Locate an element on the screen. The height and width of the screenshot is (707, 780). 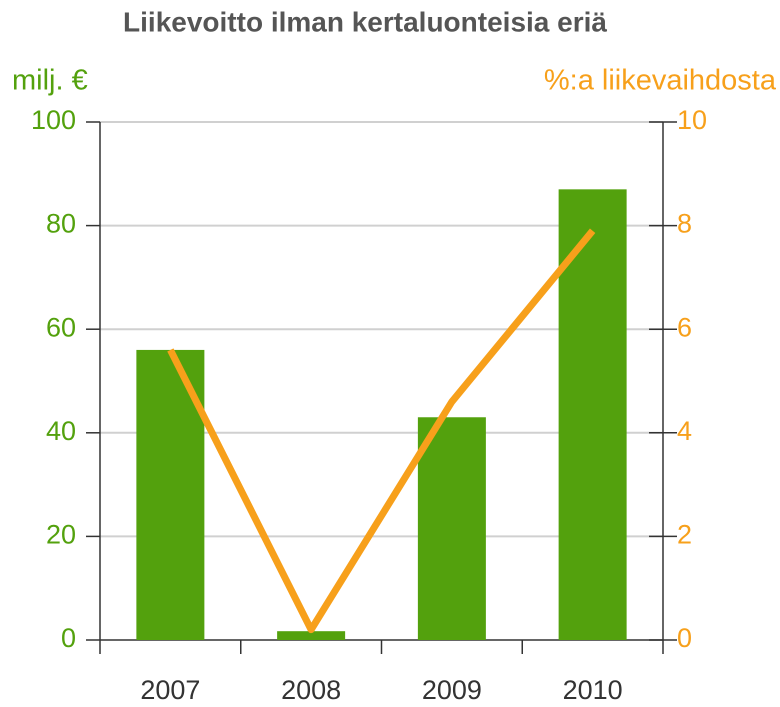
y2-tick-label: 2 is located at coordinates (684, 535).